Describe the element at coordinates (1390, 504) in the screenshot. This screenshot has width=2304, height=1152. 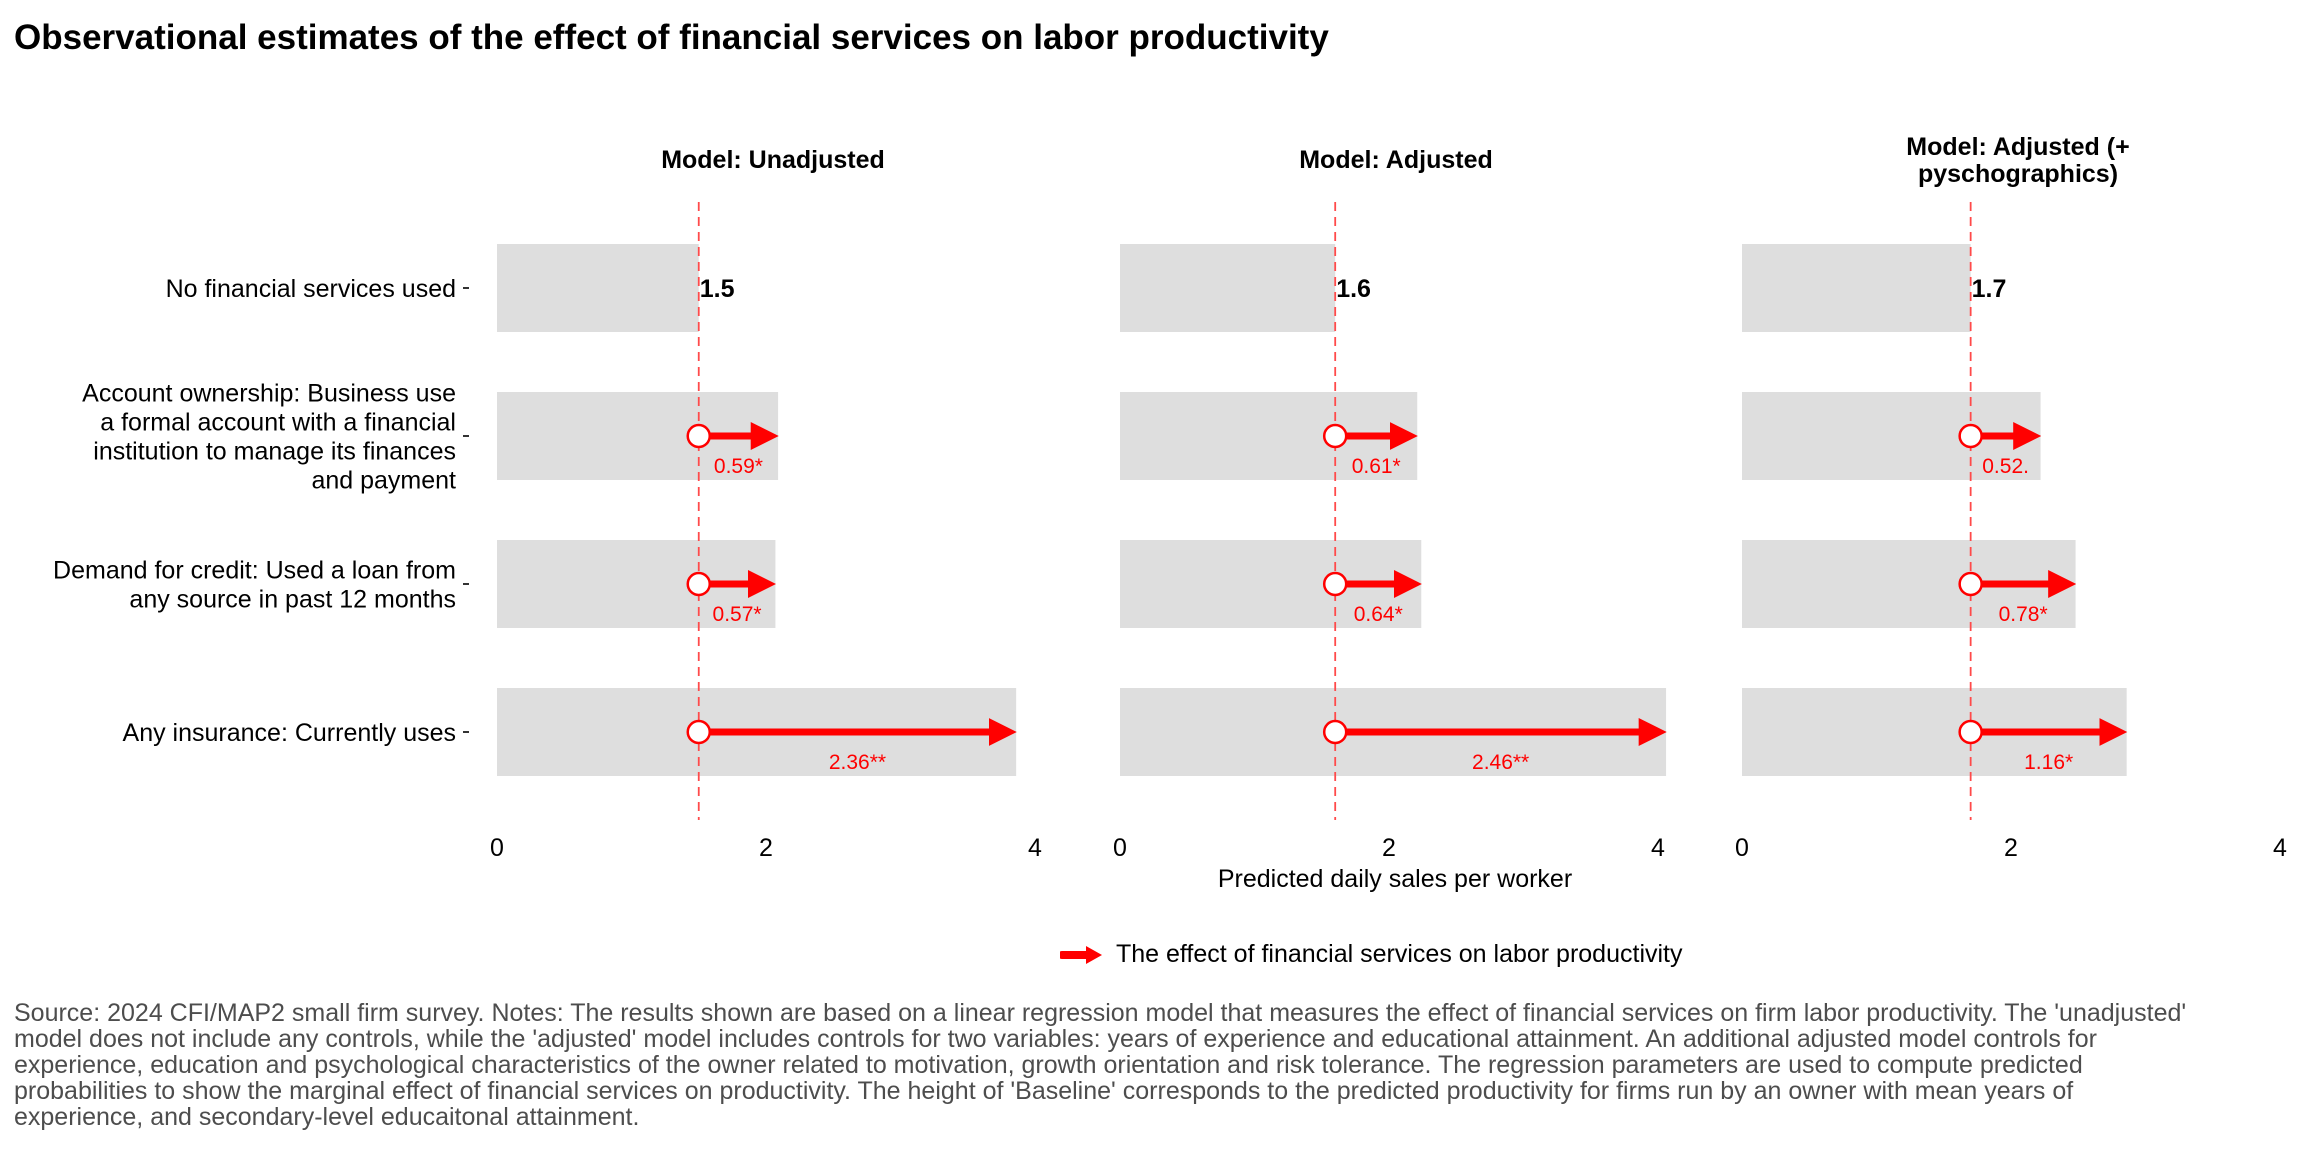
I see `panel: Model: Adjusted 1.6 0.61* 0.64* 2.46** 0 2 4` at that location.